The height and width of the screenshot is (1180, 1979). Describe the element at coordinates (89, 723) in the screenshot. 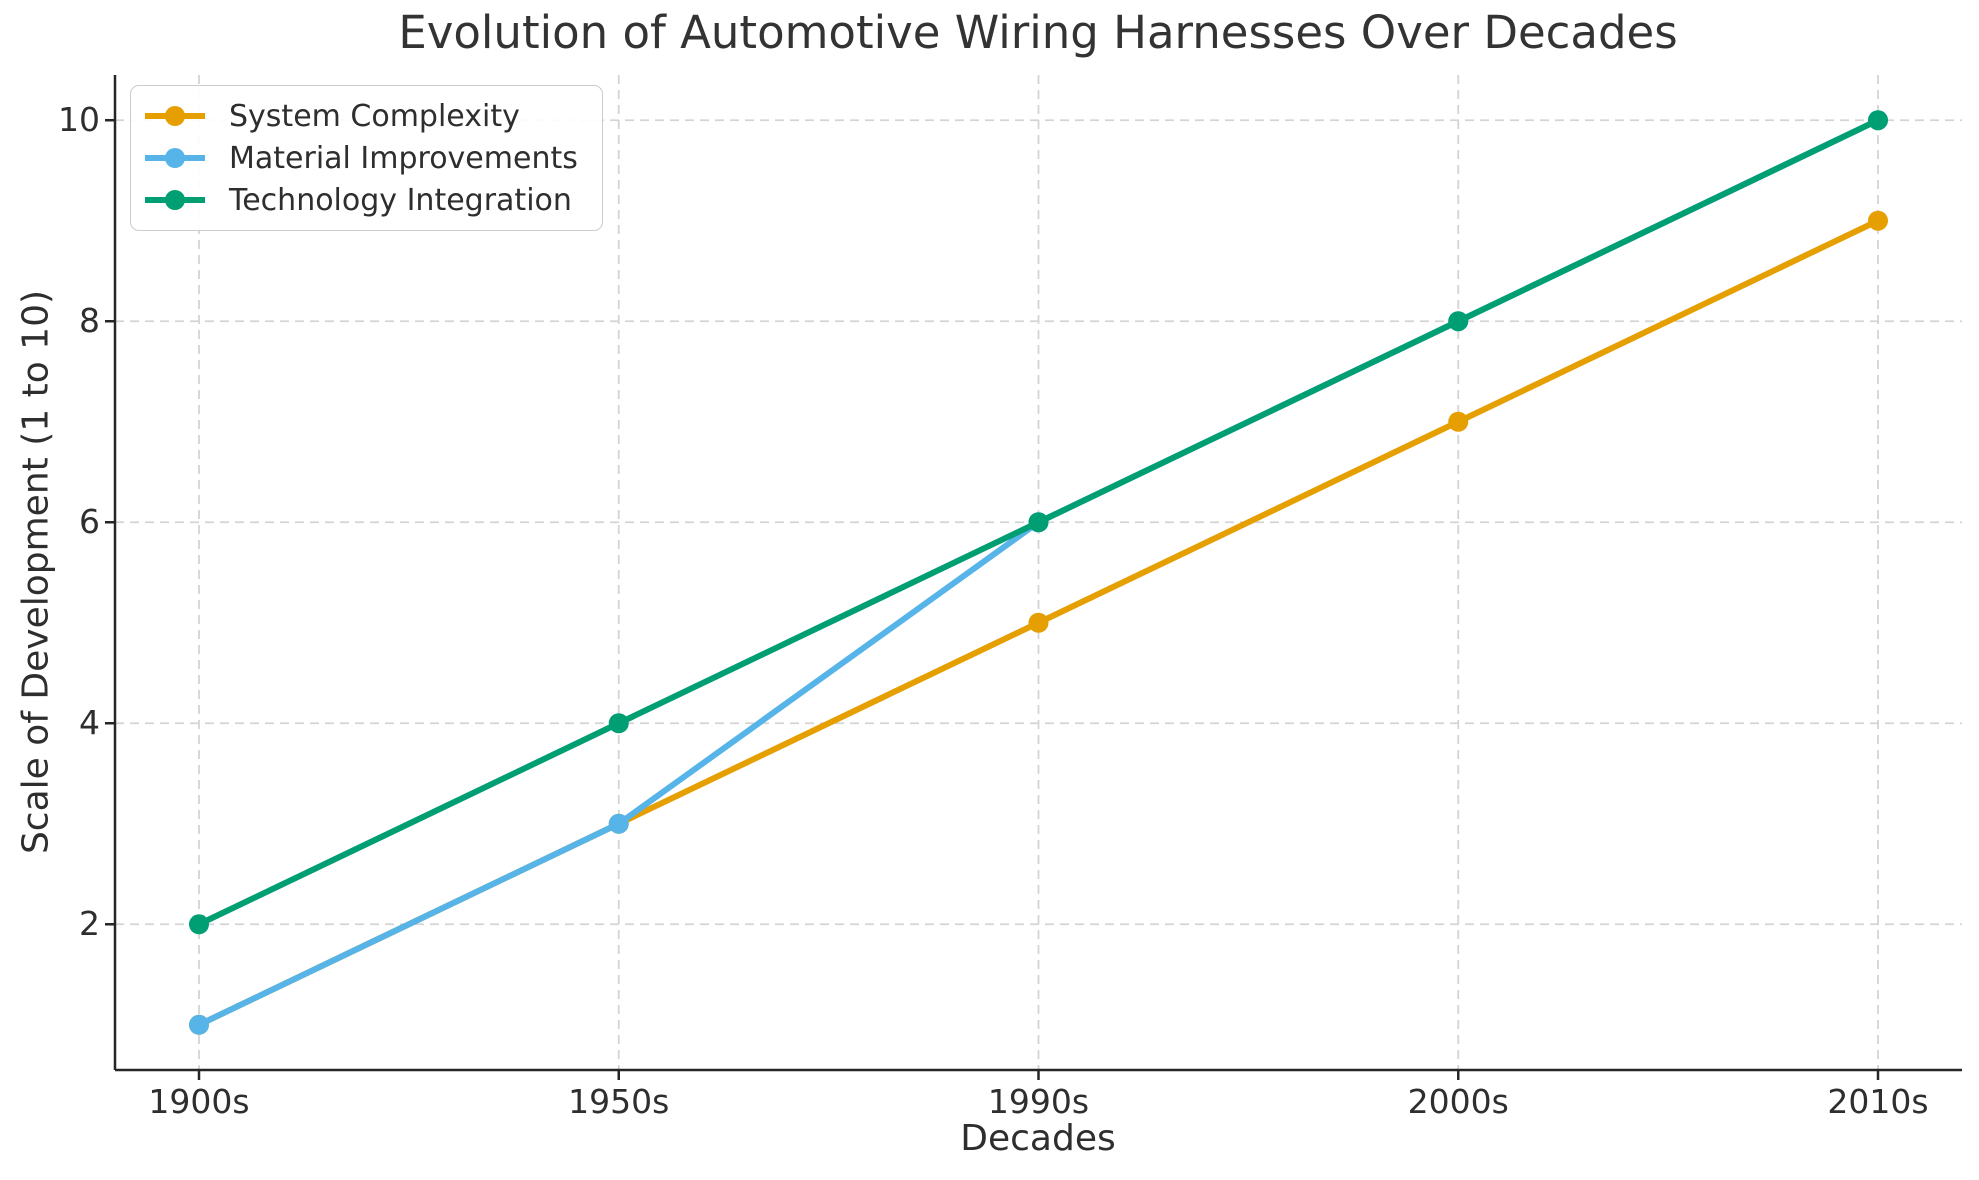

I see `y-tick-label-4: 4` at that location.